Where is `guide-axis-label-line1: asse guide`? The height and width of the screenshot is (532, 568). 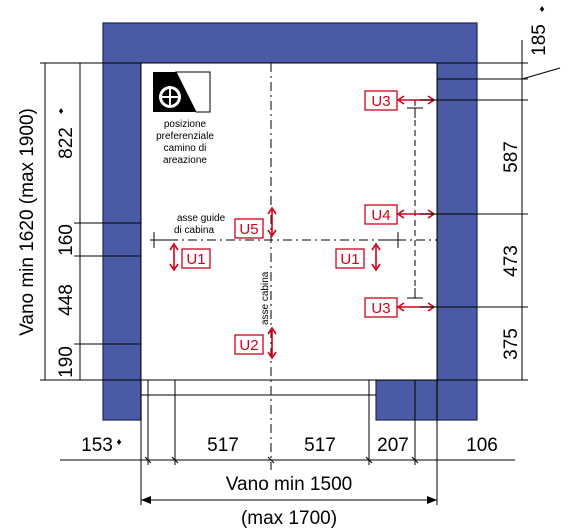 guide-axis-label-line1: asse guide is located at coordinates (201, 218).